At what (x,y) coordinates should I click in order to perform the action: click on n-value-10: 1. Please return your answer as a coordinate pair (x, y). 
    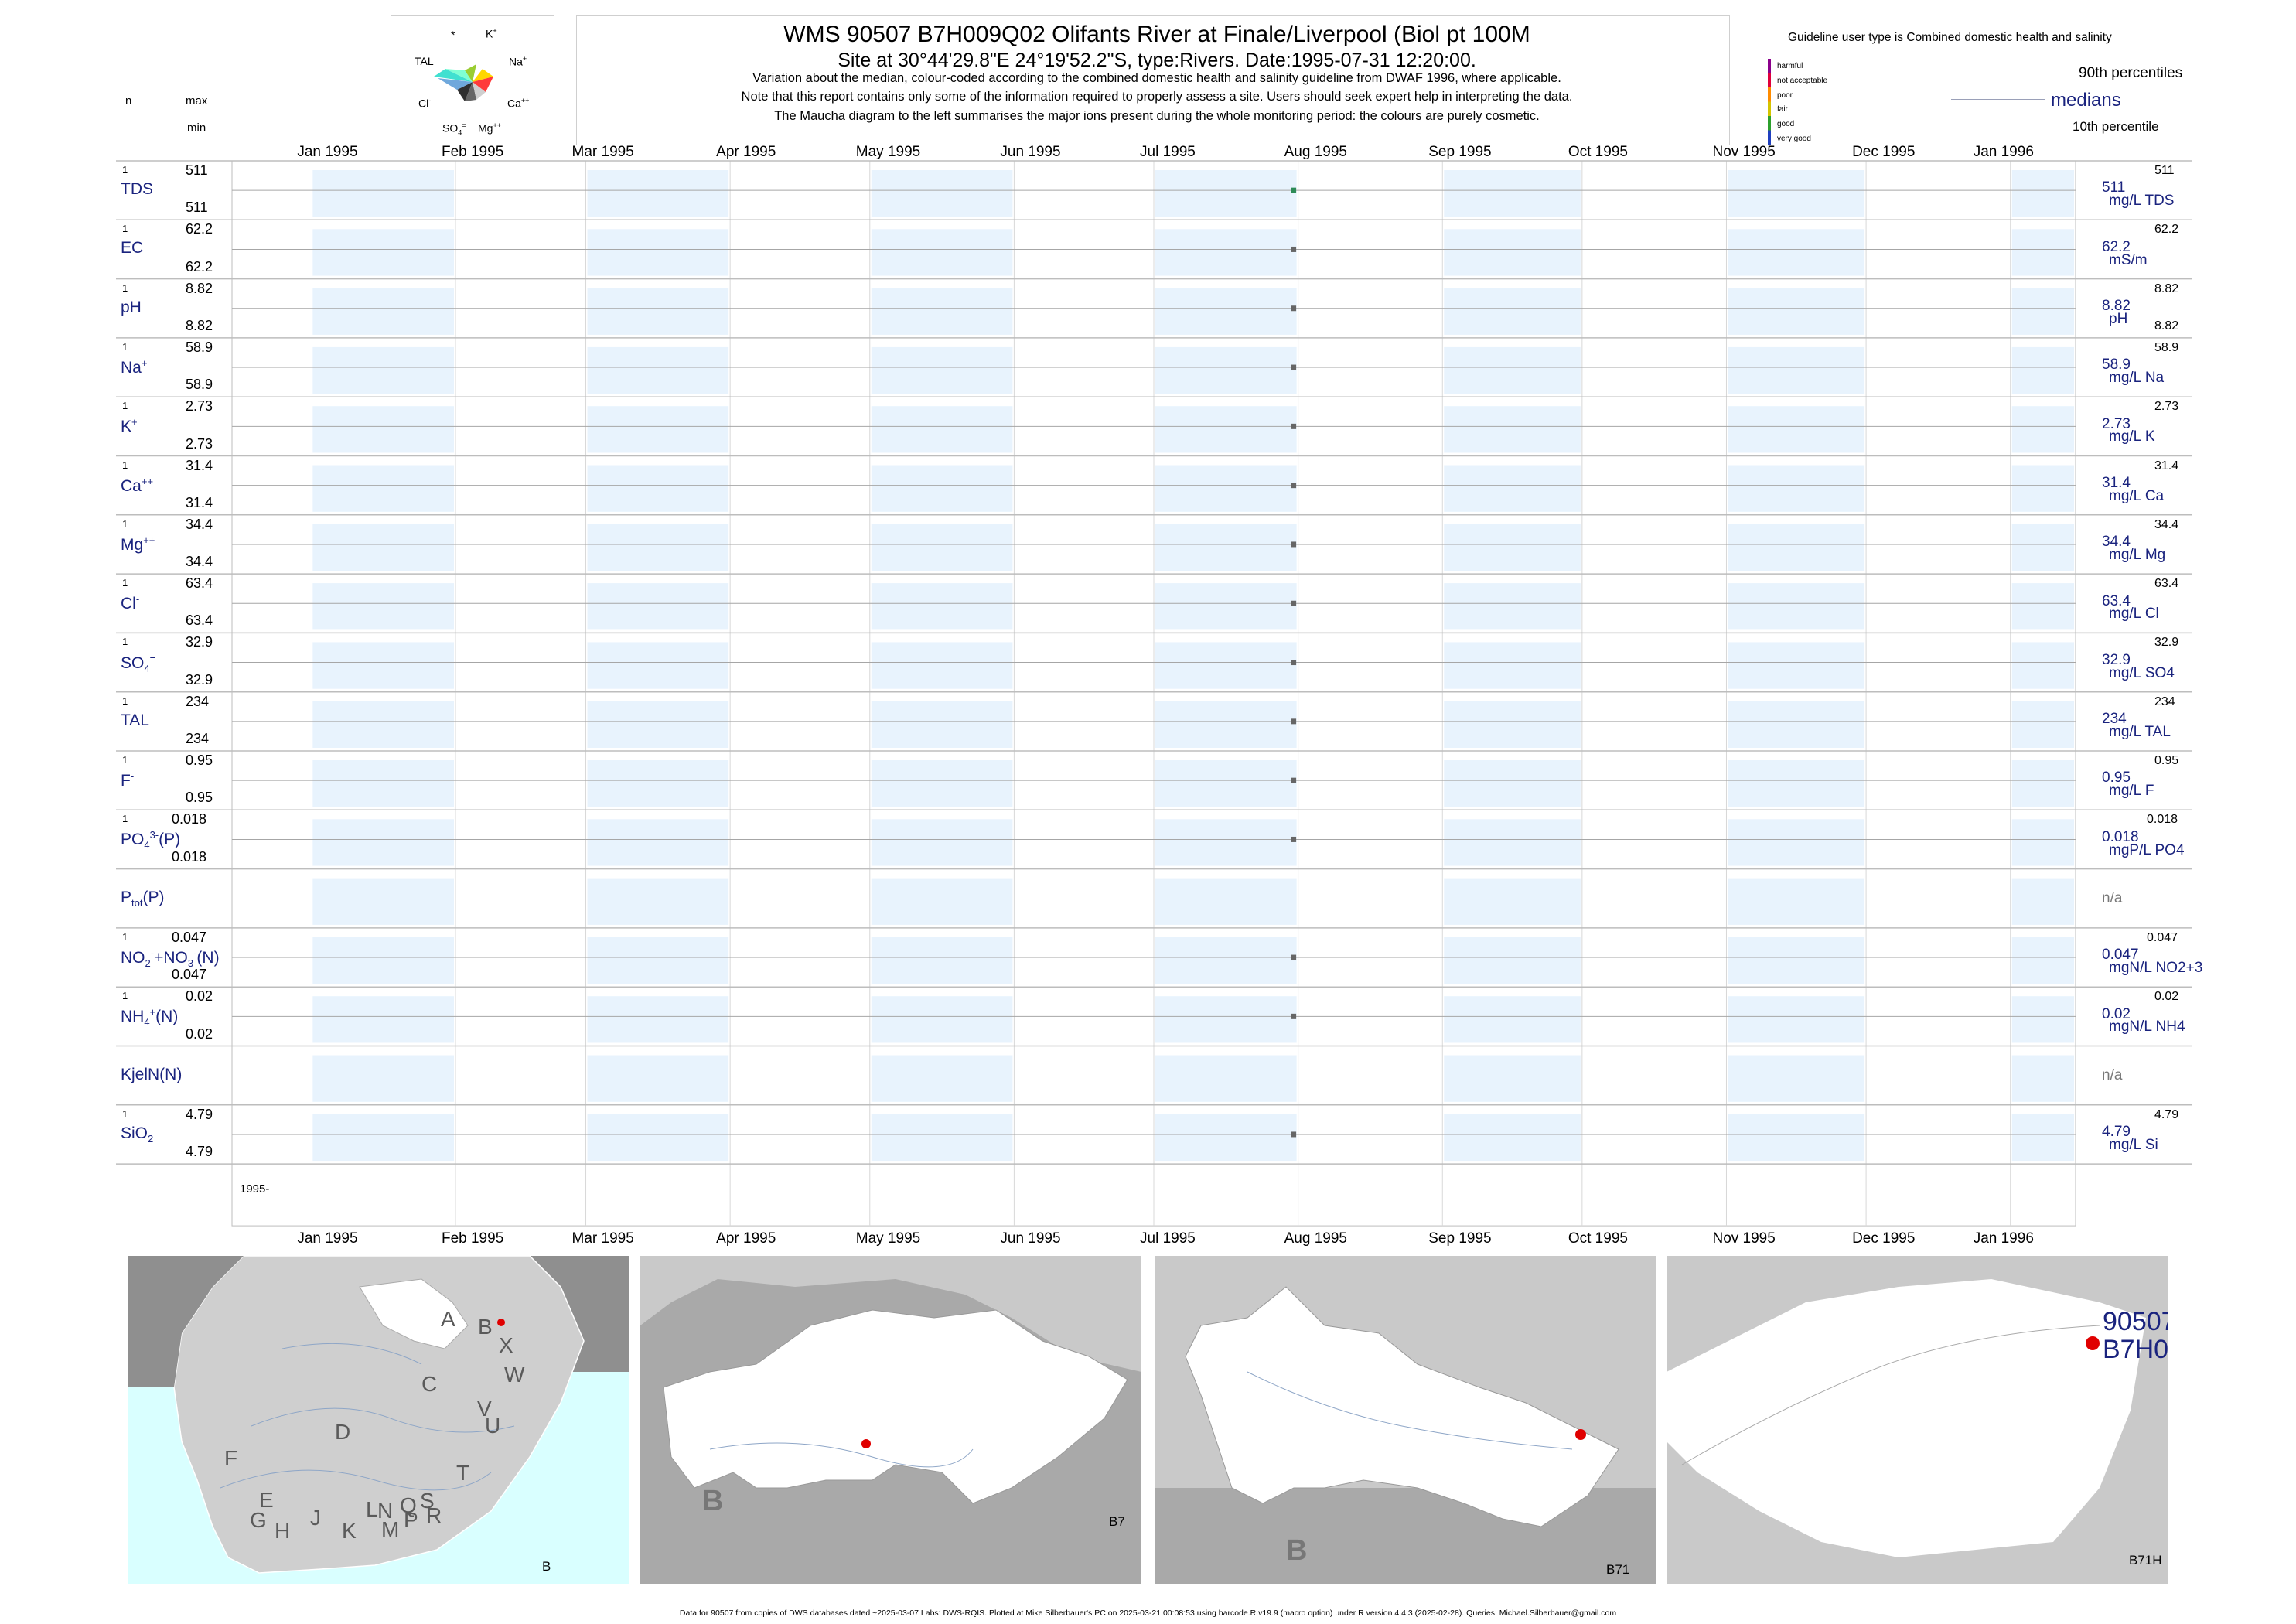
    Looking at the image, I should click on (125, 760).